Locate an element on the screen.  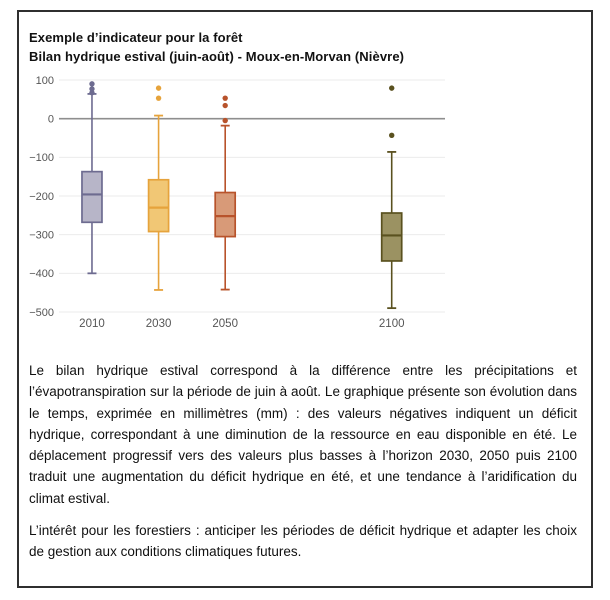
y-tick-label: 100 is located at coordinates (45, 81).